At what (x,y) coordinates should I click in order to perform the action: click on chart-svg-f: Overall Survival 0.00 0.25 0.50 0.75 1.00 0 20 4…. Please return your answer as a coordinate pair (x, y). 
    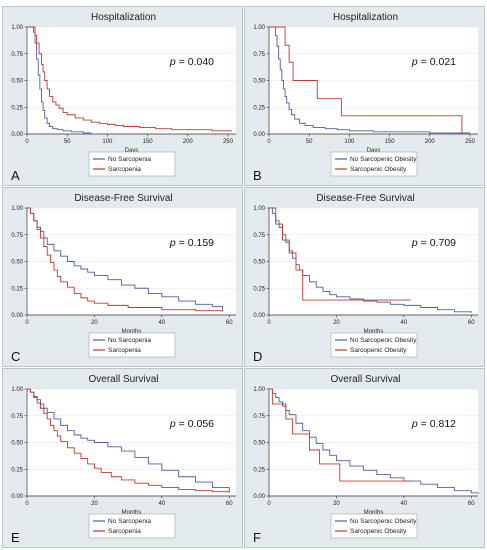
    Looking at the image, I should click on (366, 459).